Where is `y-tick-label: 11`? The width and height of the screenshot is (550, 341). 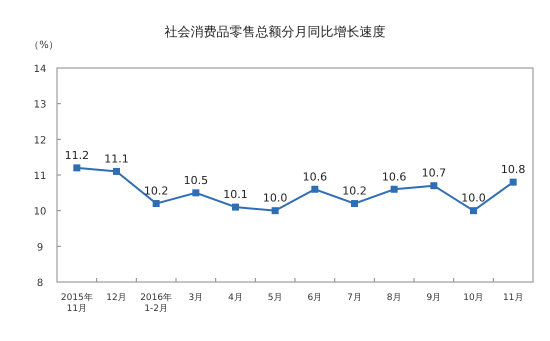 y-tick-label: 11 is located at coordinates (40, 176).